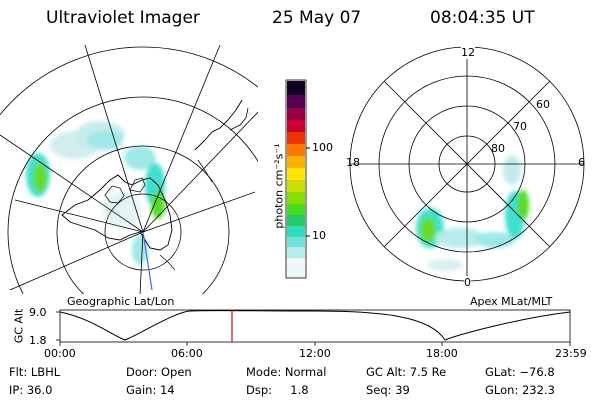  I want to click on dsp-info: Dsp: 1.8, so click(277, 390).